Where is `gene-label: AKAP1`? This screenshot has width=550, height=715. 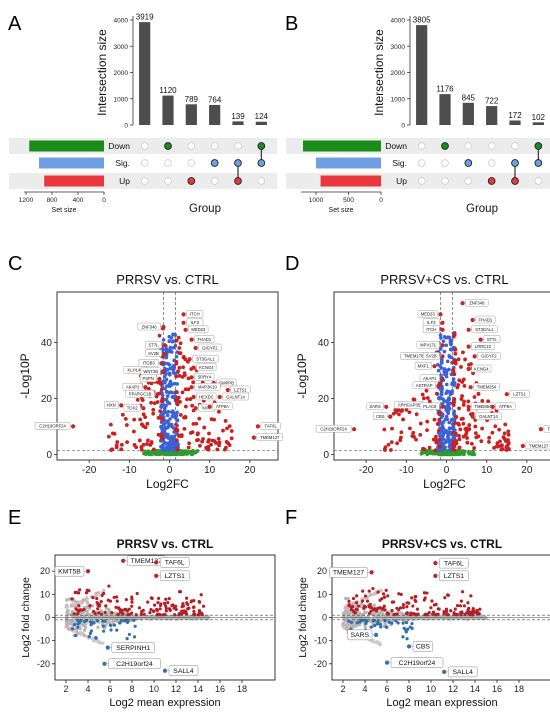
gene-label: AKAP1 is located at coordinates (430, 378).